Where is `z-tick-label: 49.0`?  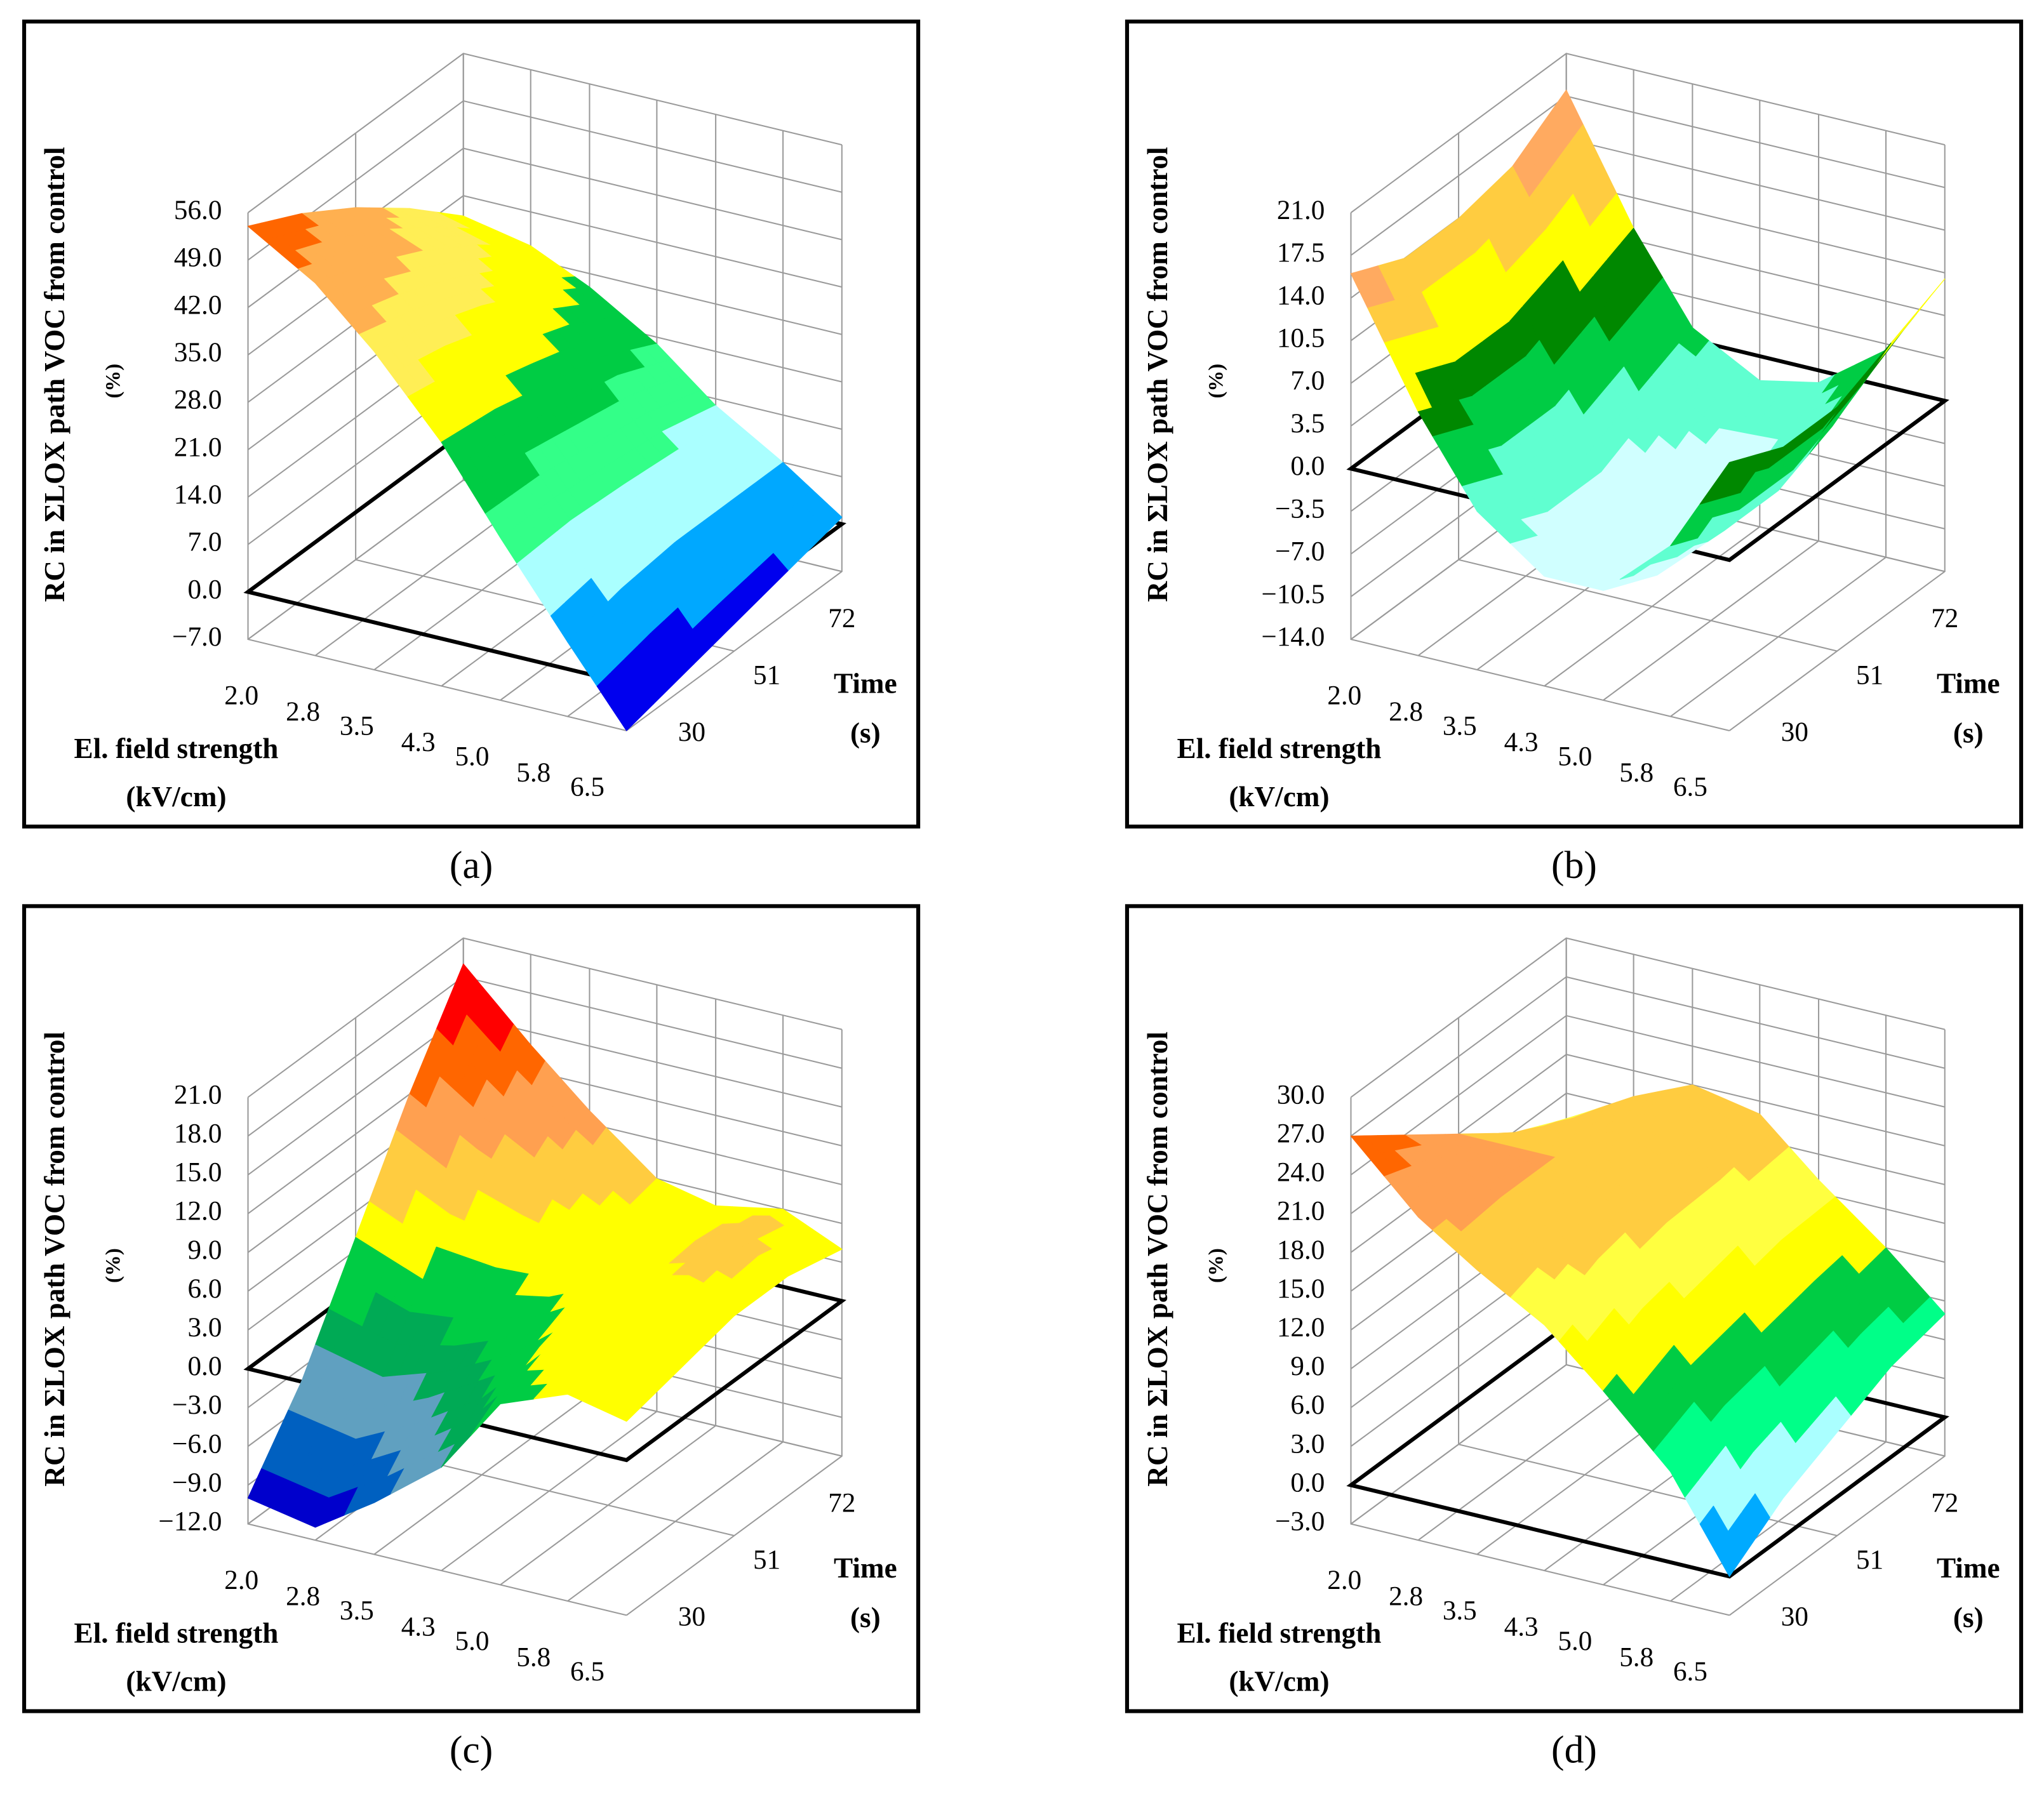 z-tick-label: 49.0 is located at coordinates (198, 258).